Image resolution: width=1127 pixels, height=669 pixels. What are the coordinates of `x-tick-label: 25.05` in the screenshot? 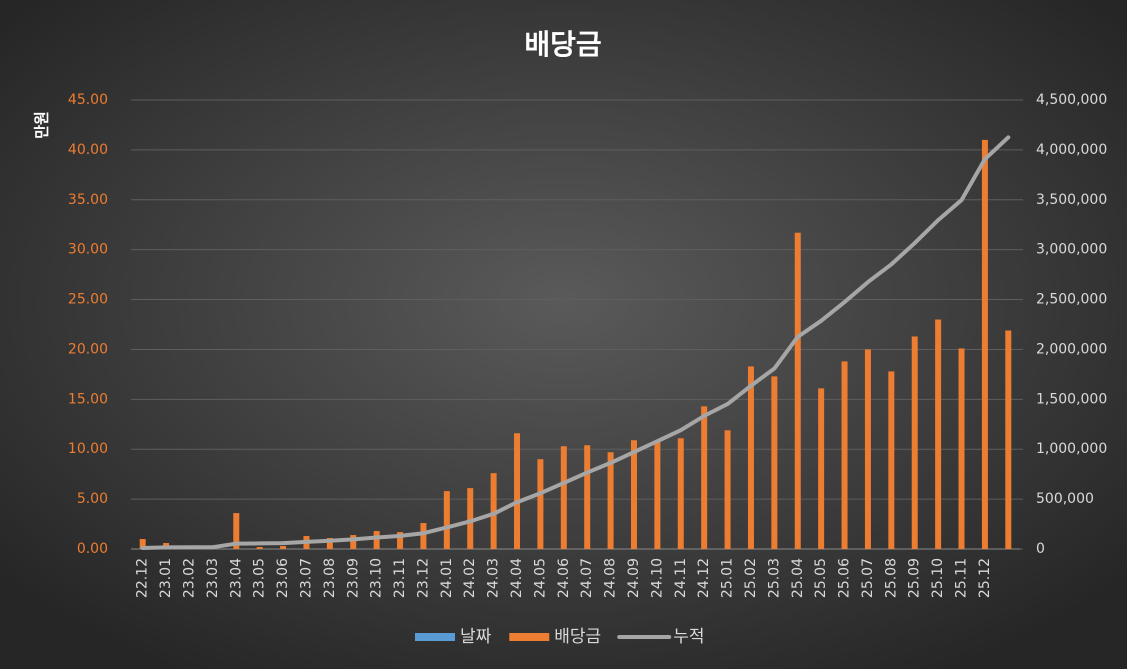 It's located at (821, 578).